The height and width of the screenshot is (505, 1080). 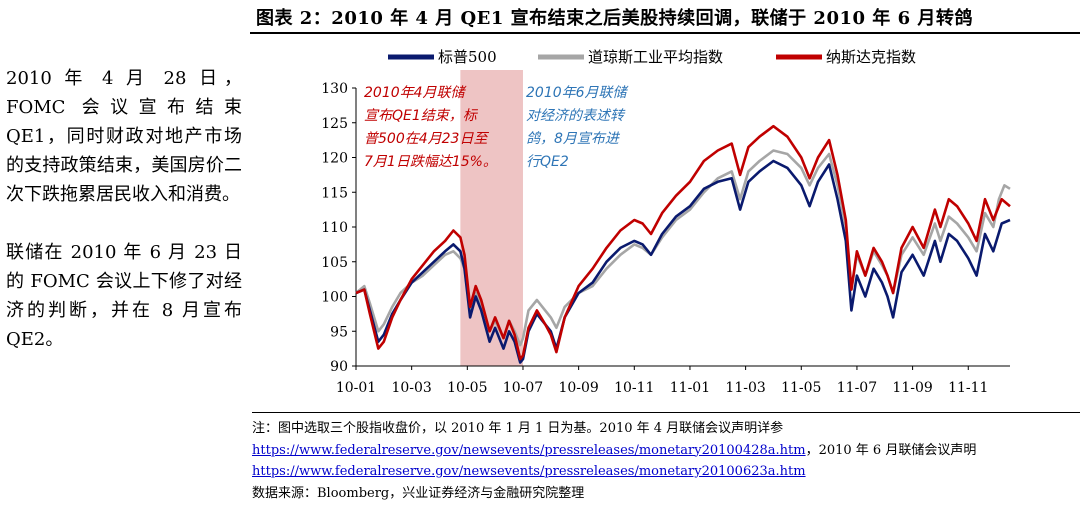 I want to click on y-tick-label: 100, so click(x=334, y=298).